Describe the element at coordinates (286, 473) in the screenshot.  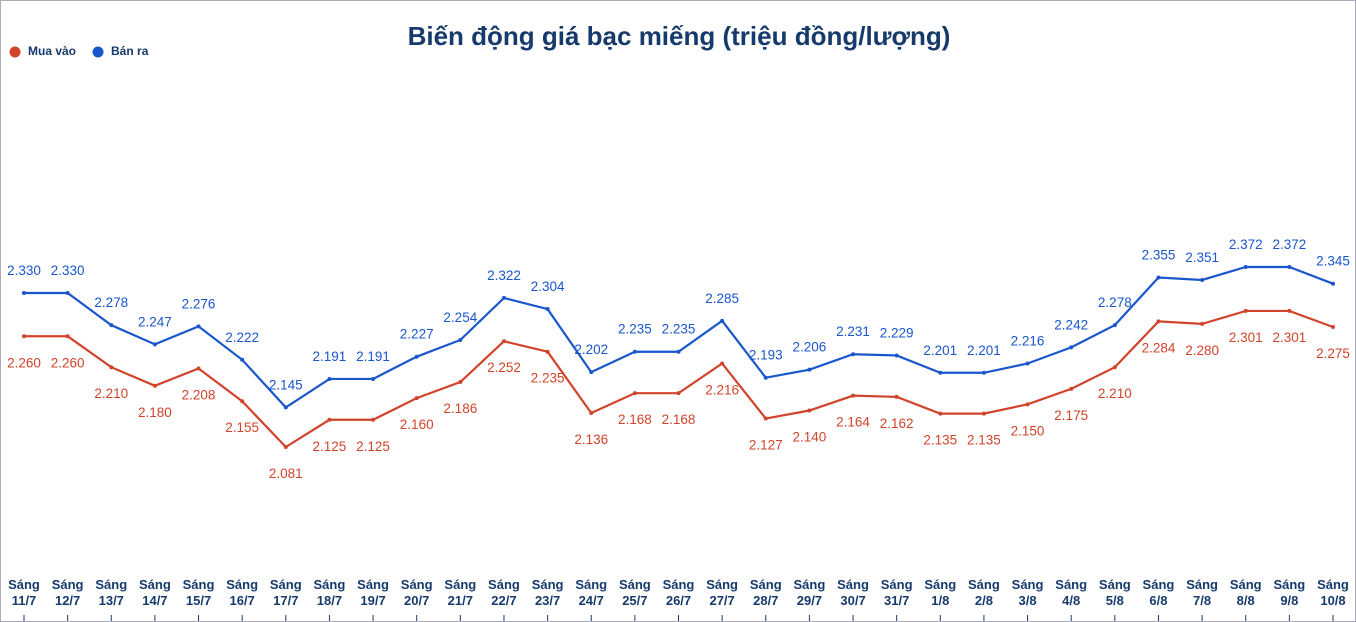
I see `value-label: 2.081` at that location.